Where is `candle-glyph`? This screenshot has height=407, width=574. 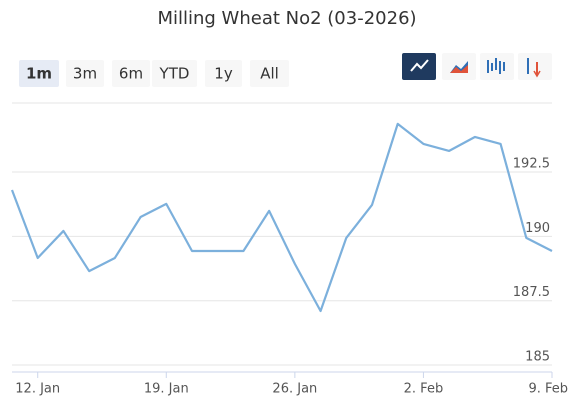 candle-glyph is located at coordinates (537, 74).